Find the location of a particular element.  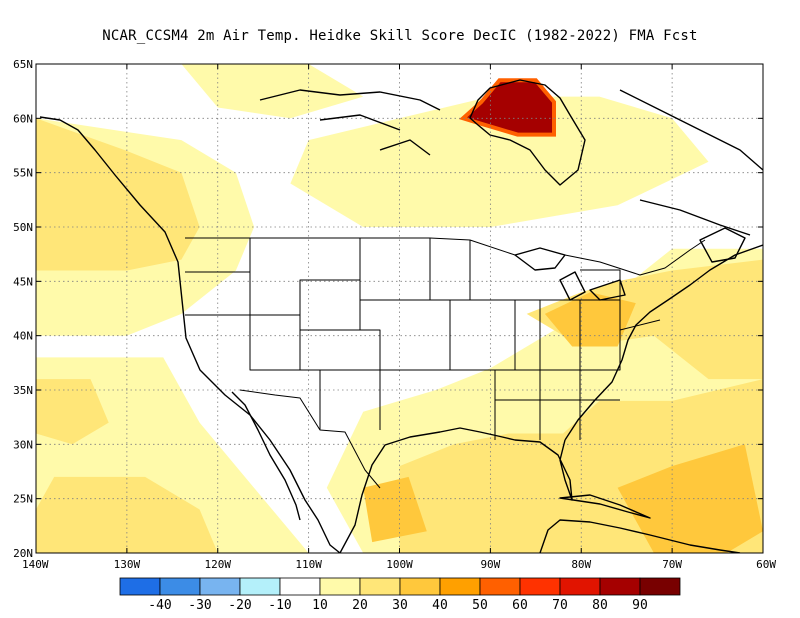

coastline-newfoundland is located at coordinates (722, 245).